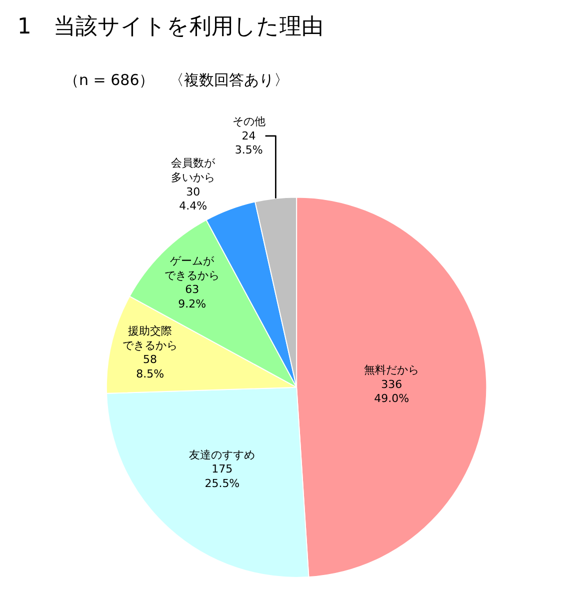  What do you see at coordinates (193, 170) in the screenshot?
I see `slice-label: 会員数が多いから` at bounding box center [193, 170].